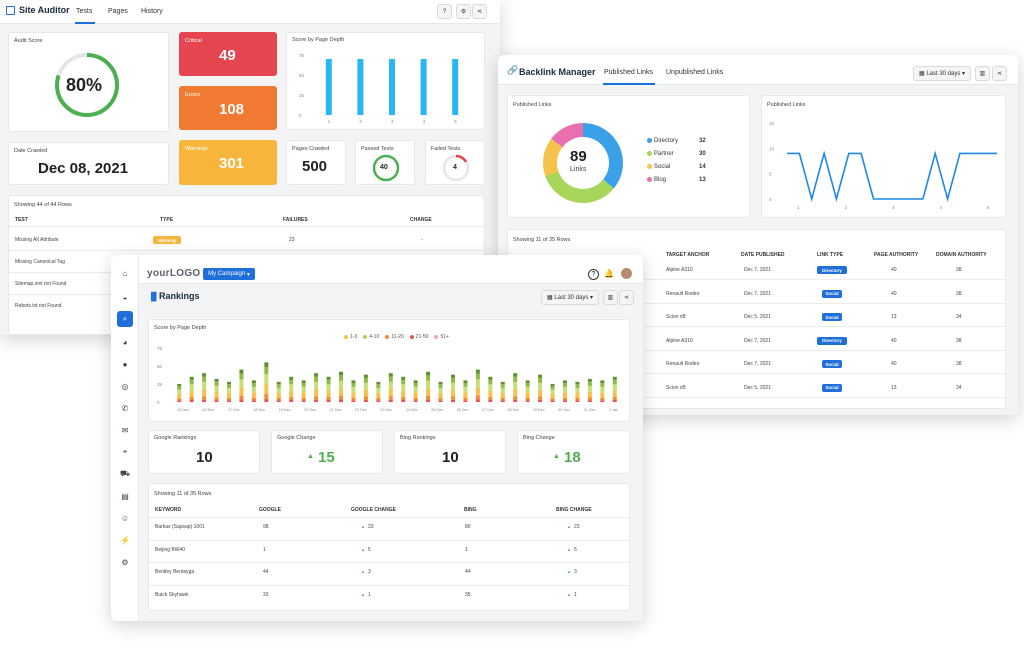 This screenshot has height=649, width=1024. Describe the element at coordinates (125, 297) in the screenshot. I see `dashboard-icon: ◒` at that location.